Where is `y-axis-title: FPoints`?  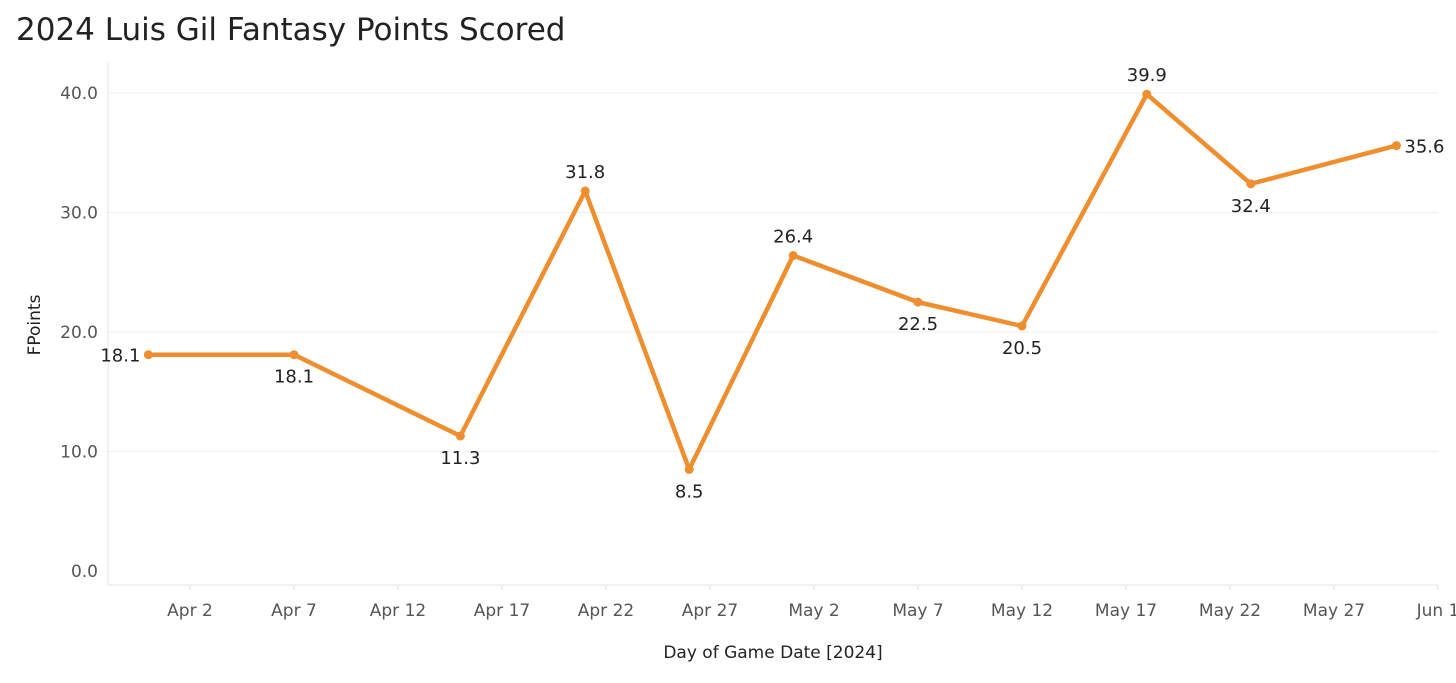
y-axis-title: FPoints is located at coordinates (35, 324).